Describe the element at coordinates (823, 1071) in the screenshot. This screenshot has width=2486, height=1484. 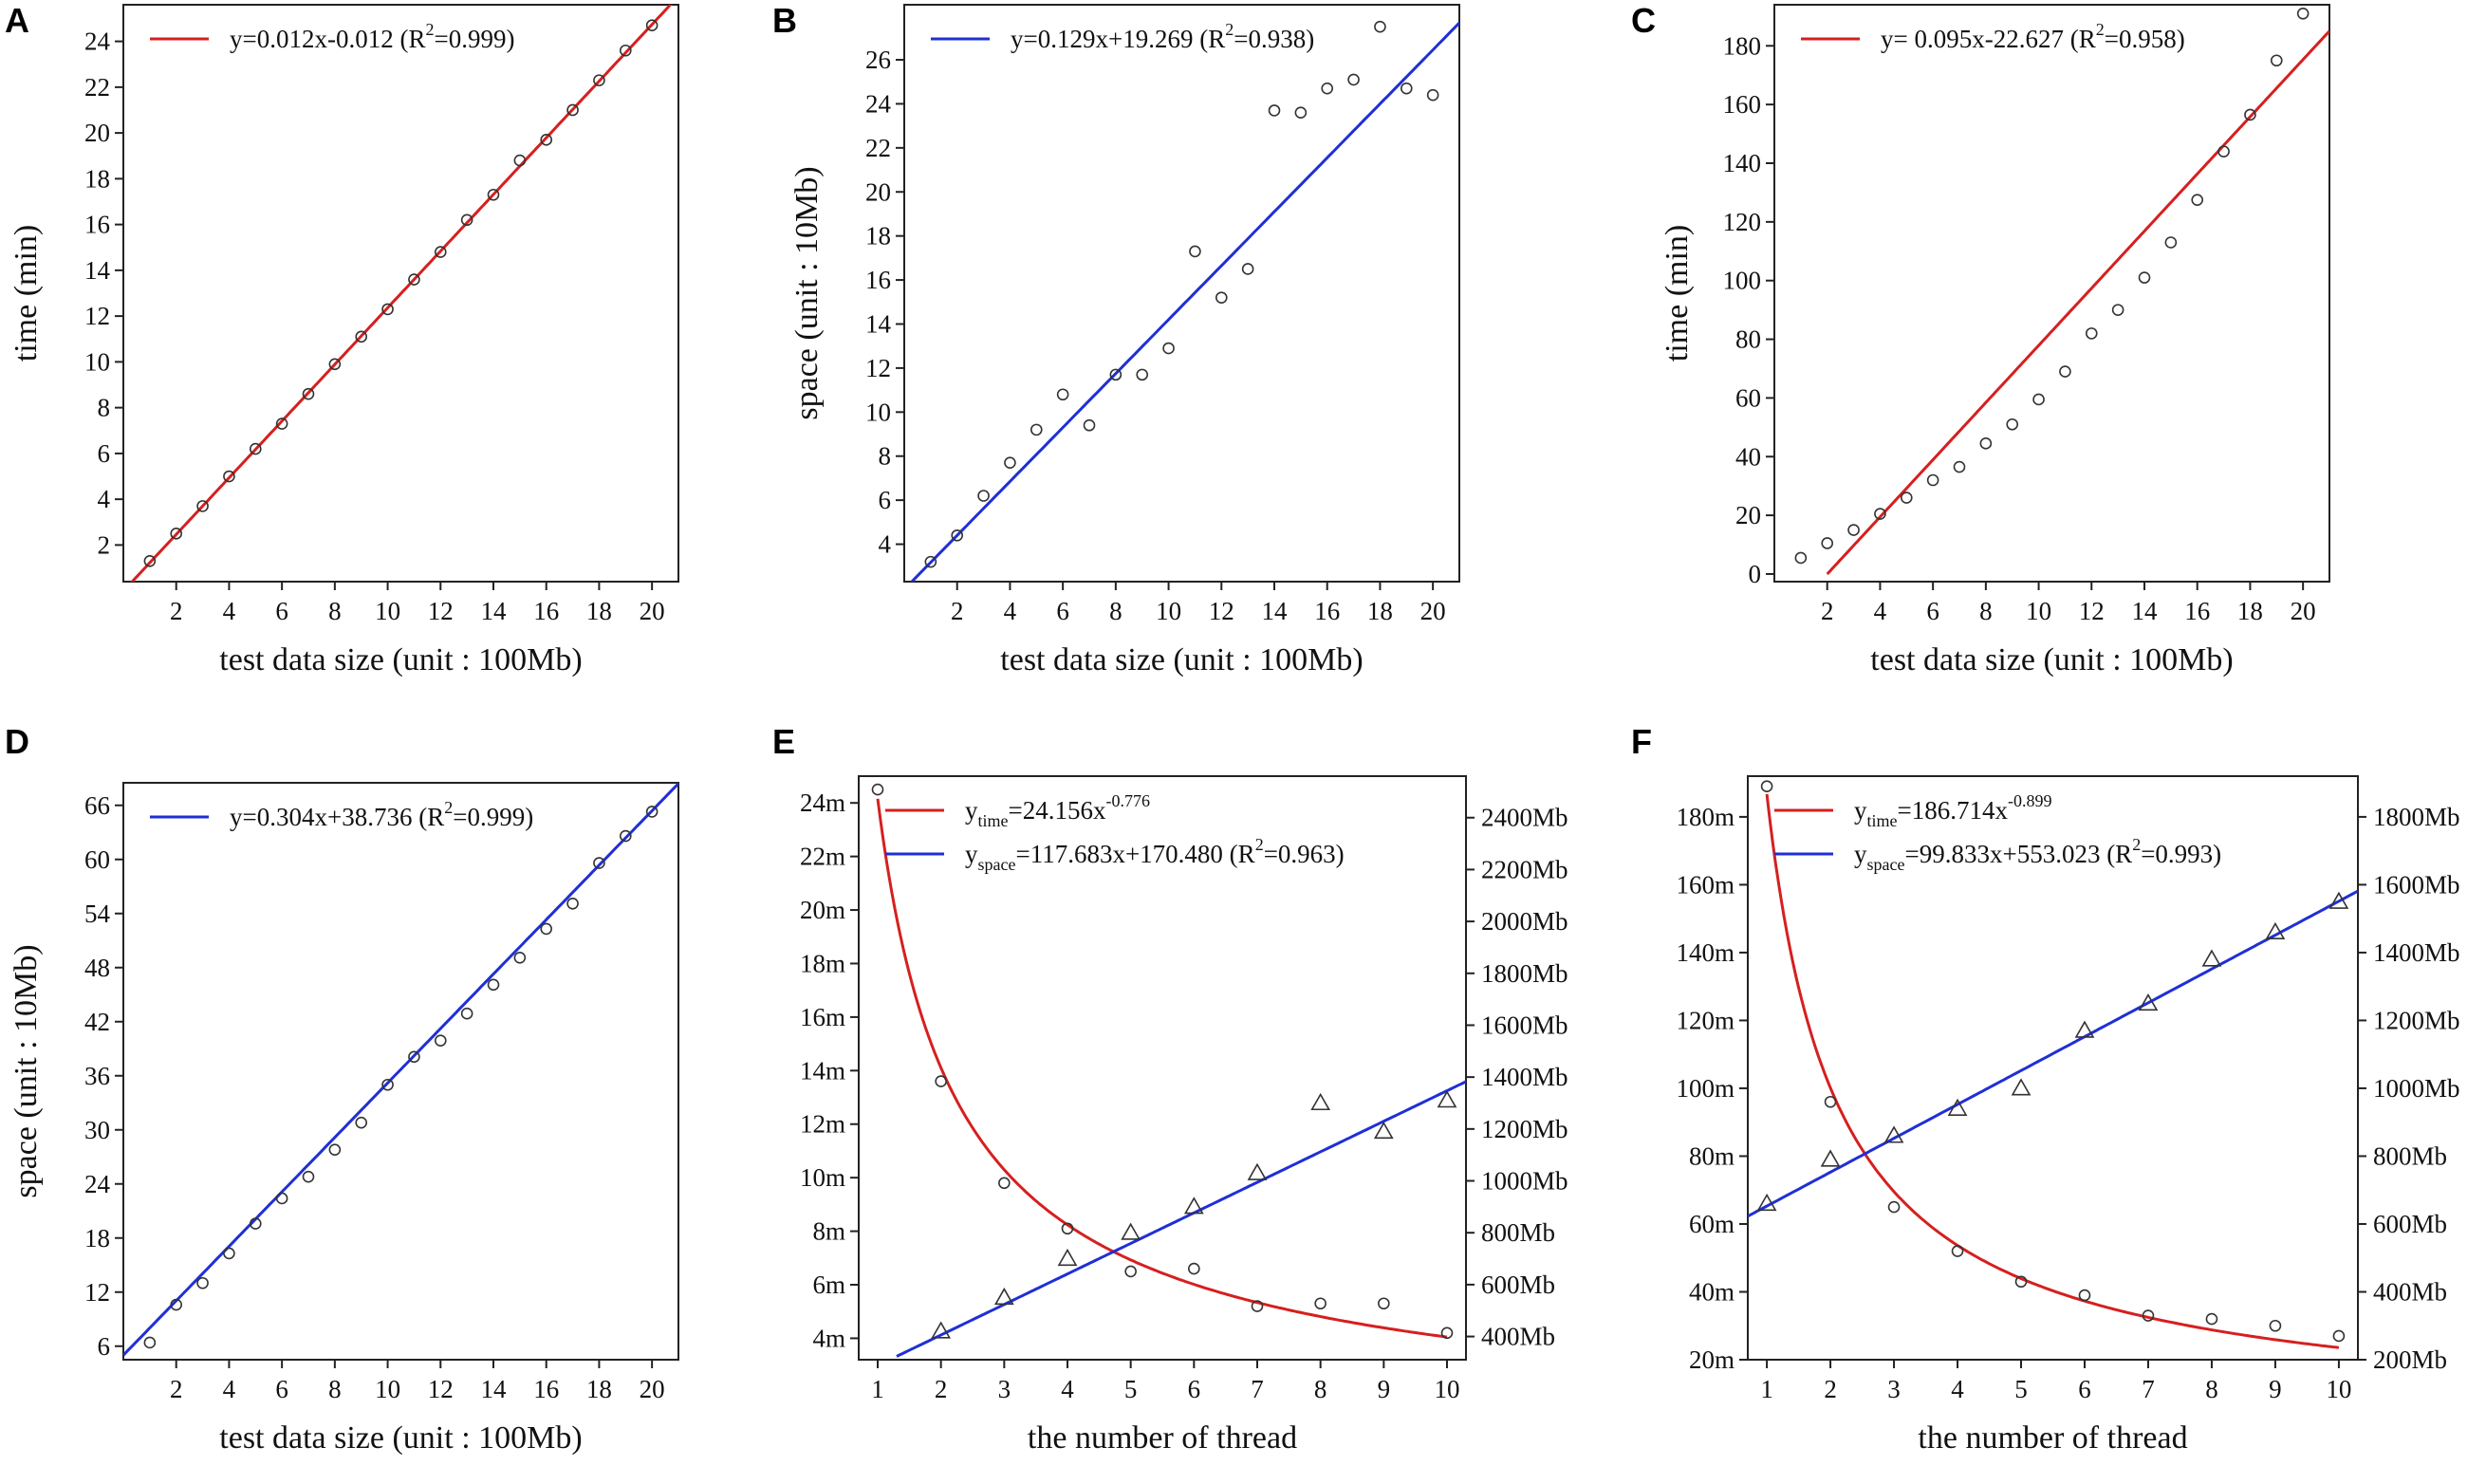
I see `y-tick-label: 14m` at that location.